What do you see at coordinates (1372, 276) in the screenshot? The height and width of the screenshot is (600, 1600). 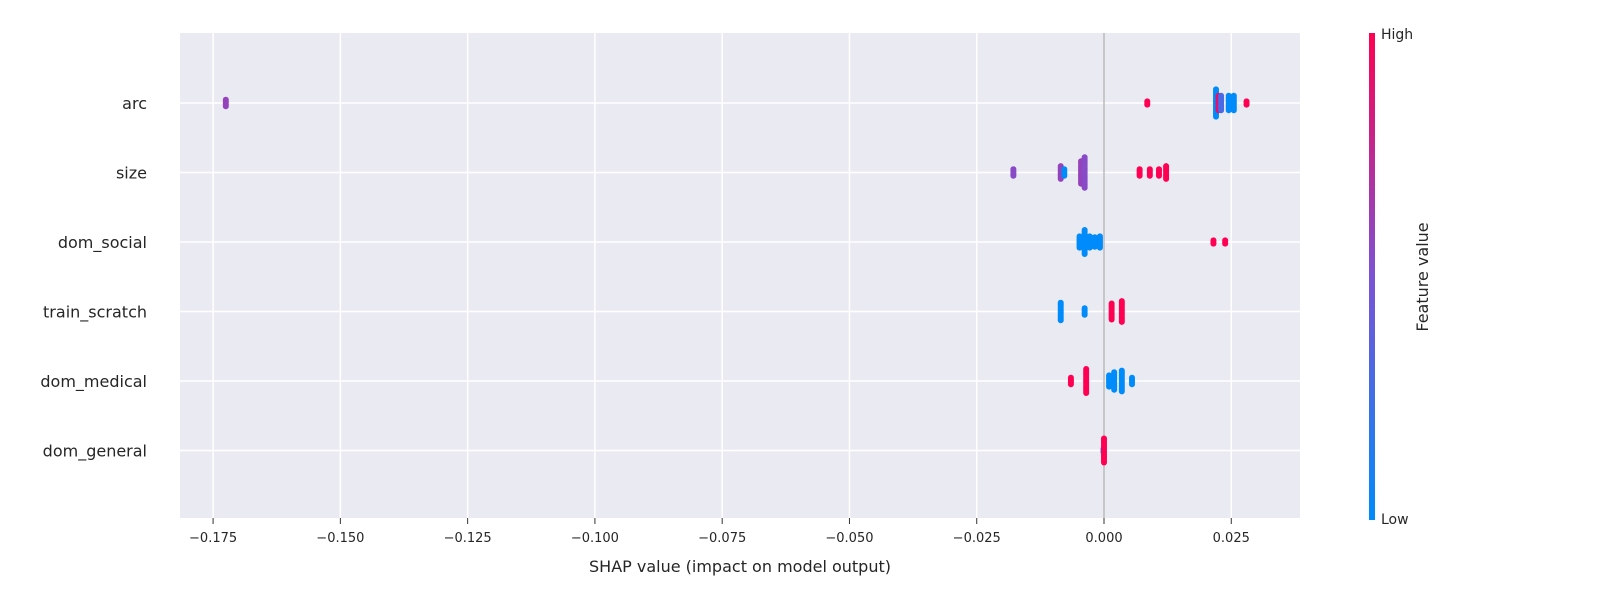 I see `colorbar` at bounding box center [1372, 276].